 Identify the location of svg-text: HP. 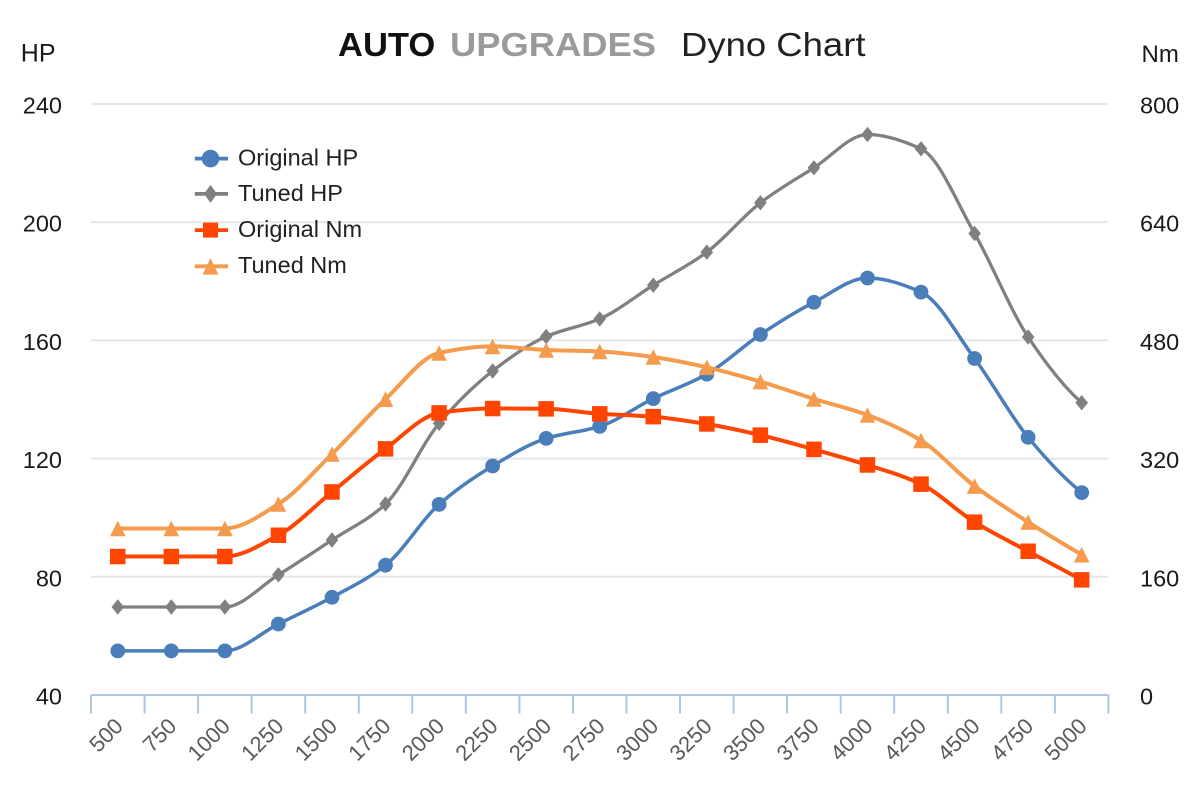
(38, 53).